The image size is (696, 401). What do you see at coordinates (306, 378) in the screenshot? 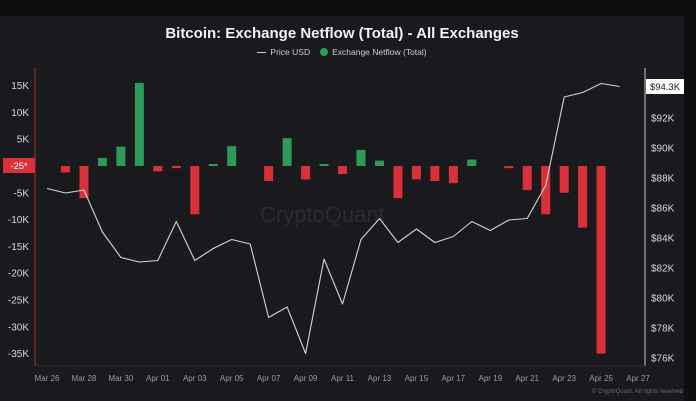
I see `x-axis-tick: Apr 09` at bounding box center [306, 378].